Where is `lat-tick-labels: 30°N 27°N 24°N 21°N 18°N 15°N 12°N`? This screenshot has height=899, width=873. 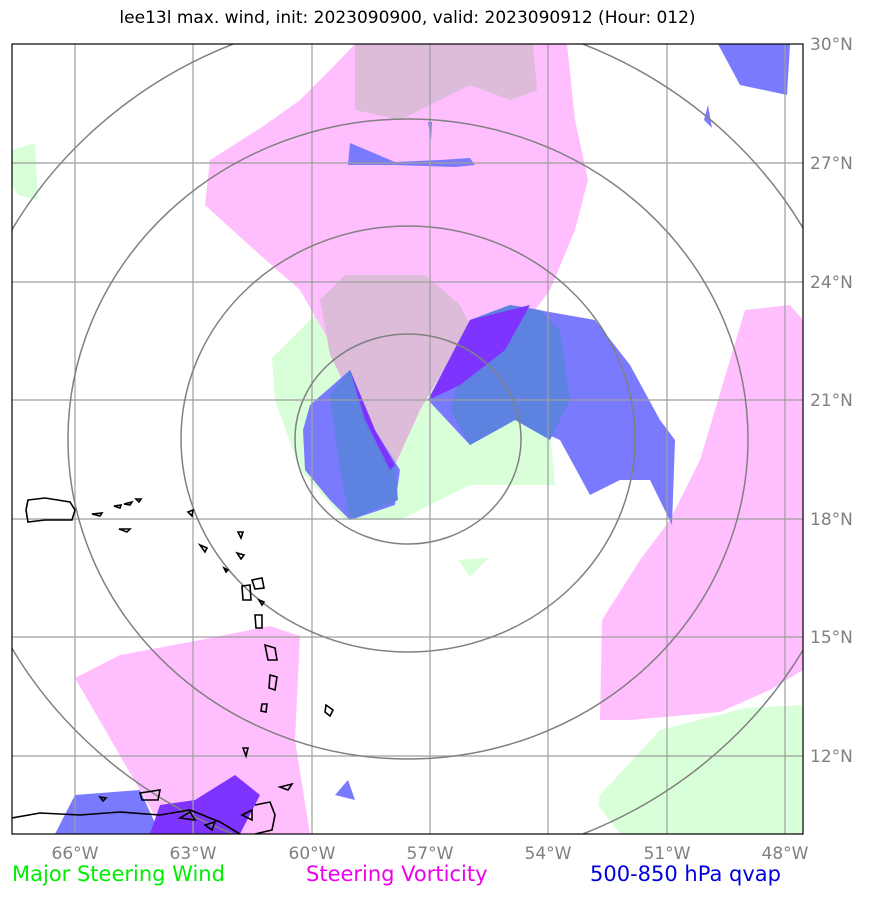
lat-tick-labels: 30°N 27°N 24°N 21°N 18°N 15°N 12°N is located at coordinates (831, 401).